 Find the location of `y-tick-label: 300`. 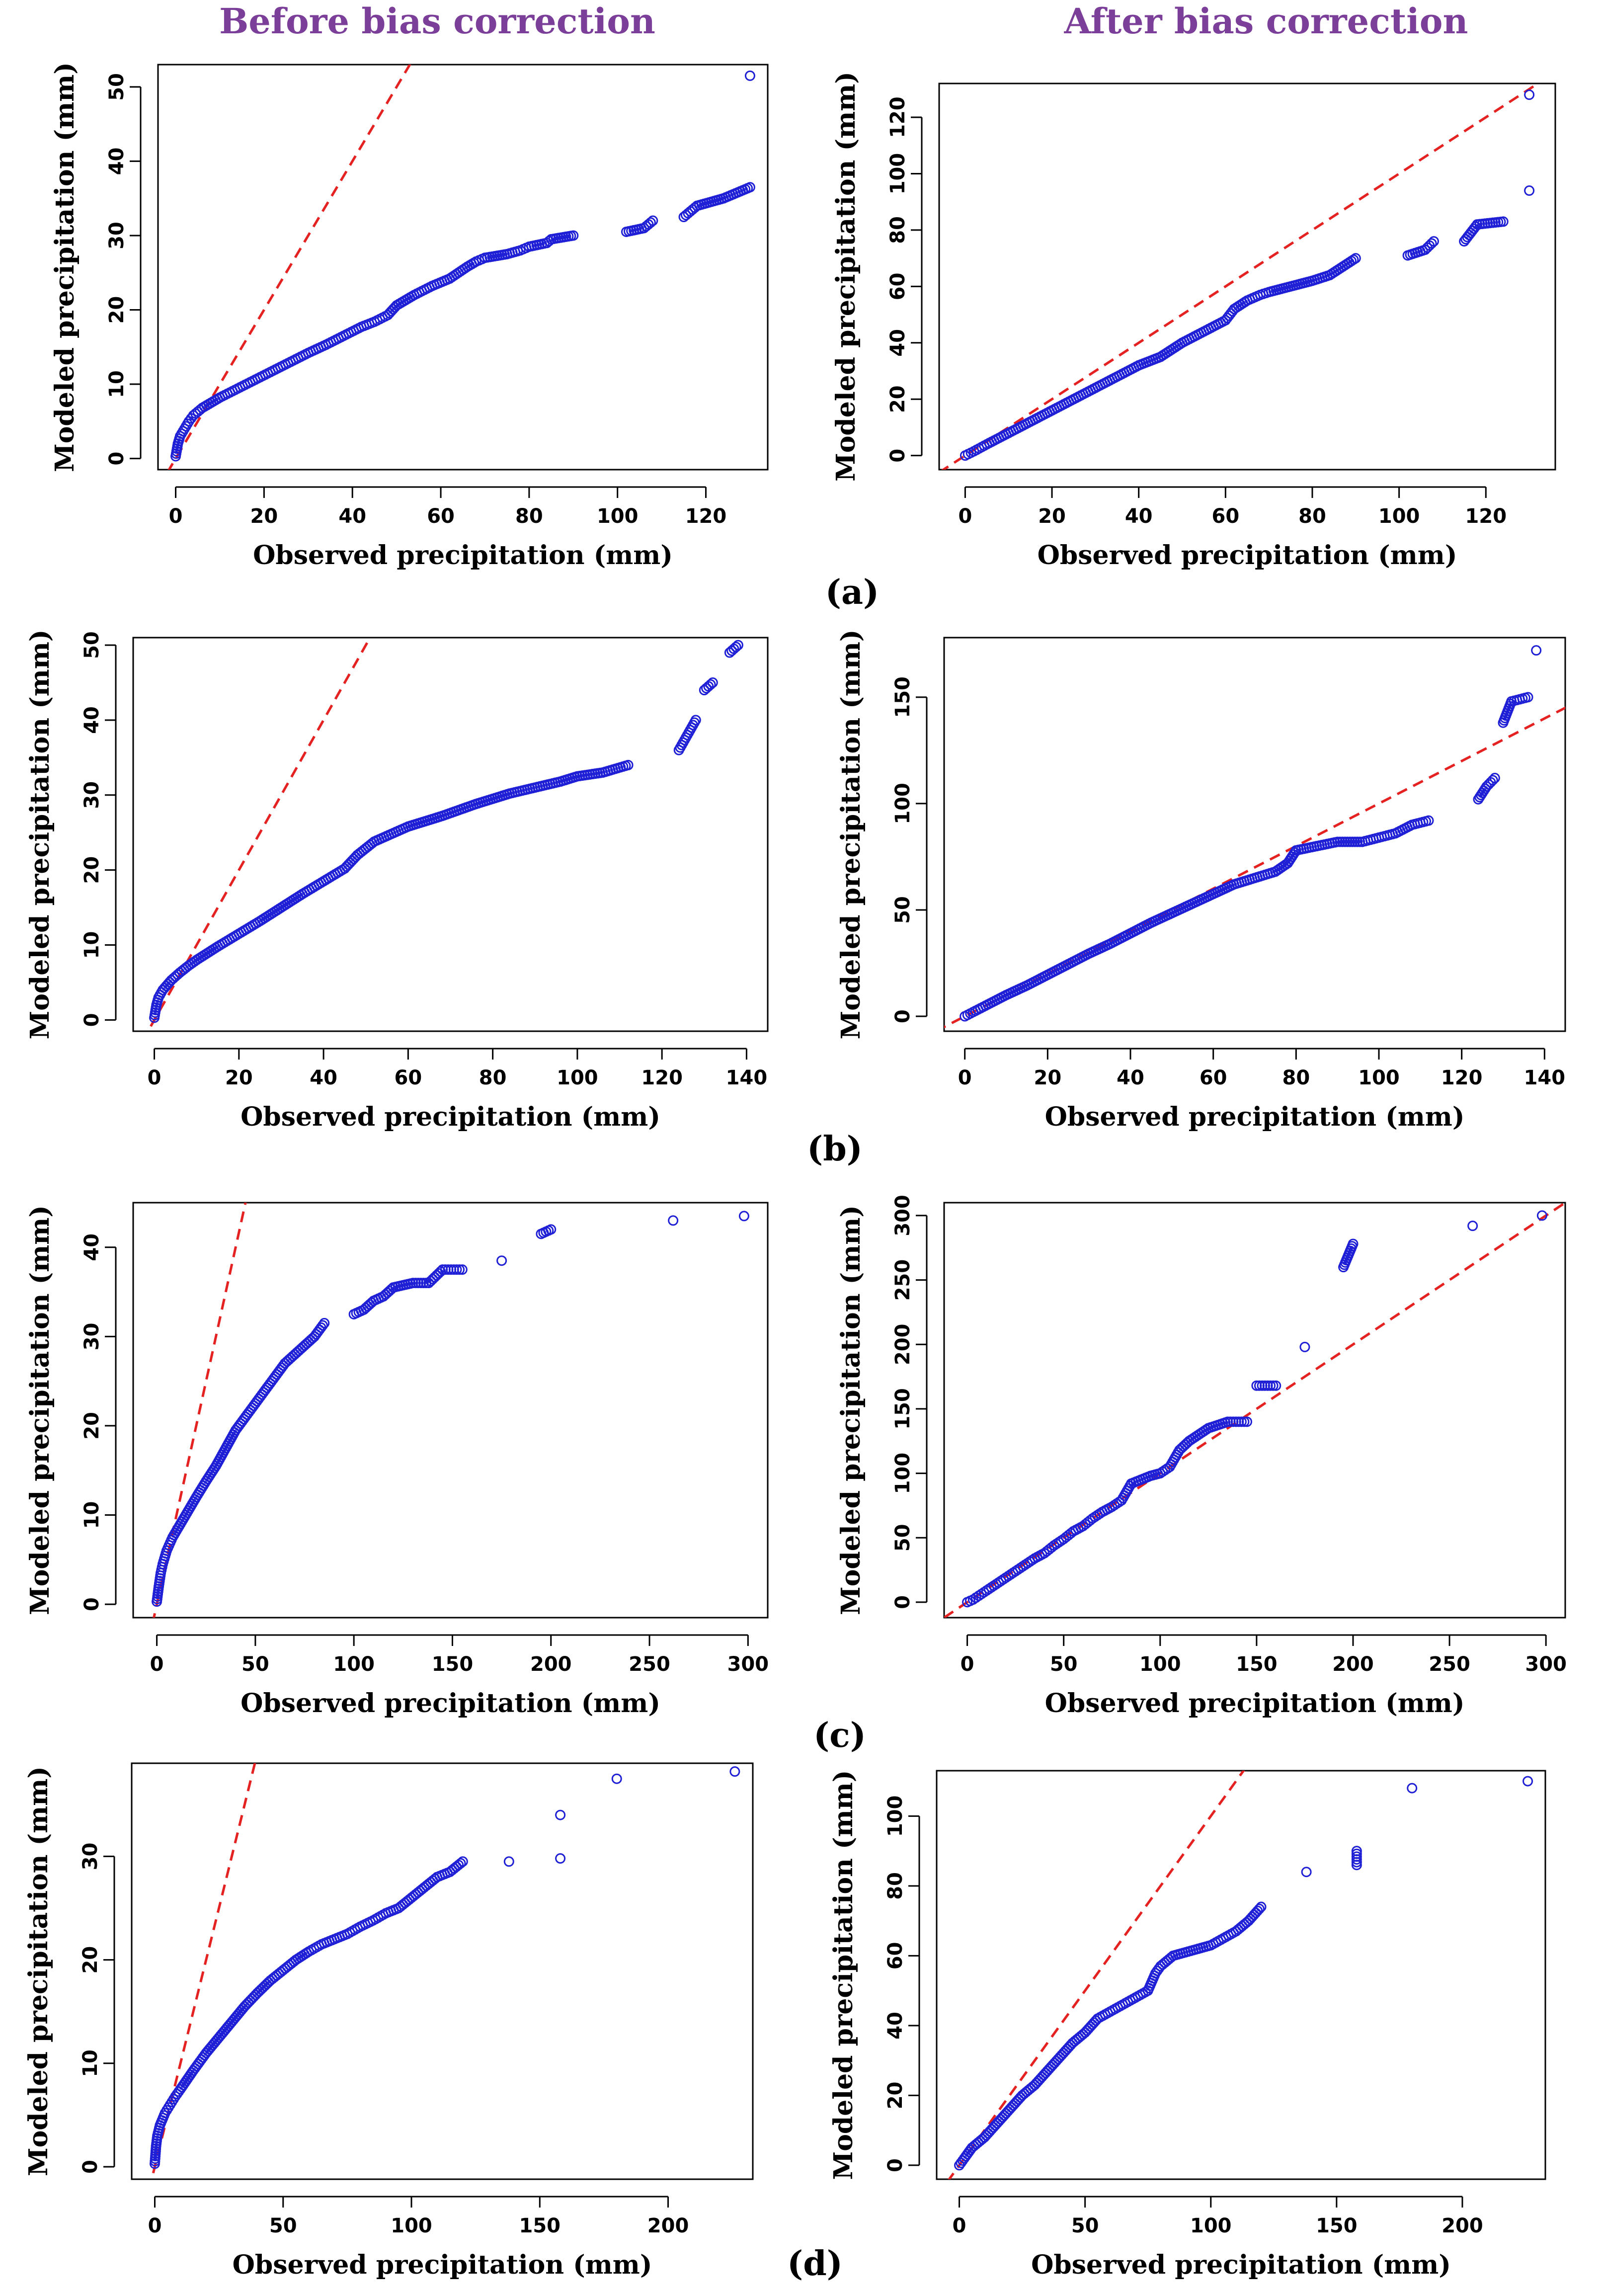

y-tick-label: 300 is located at coordinates (902, 1215).